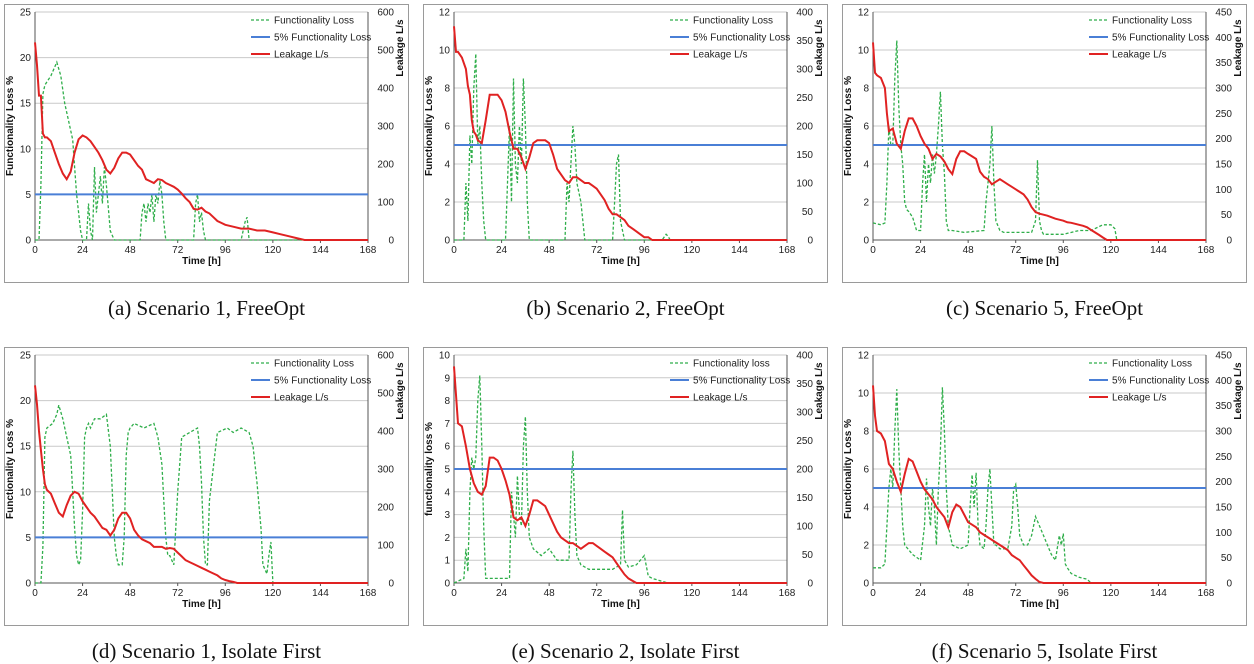  What do you see at coordinates (447, 127) in the screenshot?
I see `y-tick-label: 6` at bounding box center [447, 127].